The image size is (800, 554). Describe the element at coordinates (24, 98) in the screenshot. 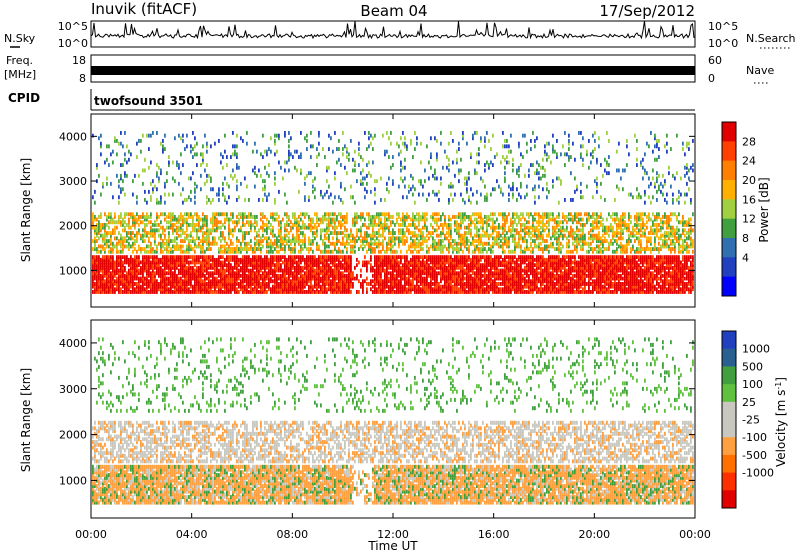

I see `cpid-label: CPID` at that location.